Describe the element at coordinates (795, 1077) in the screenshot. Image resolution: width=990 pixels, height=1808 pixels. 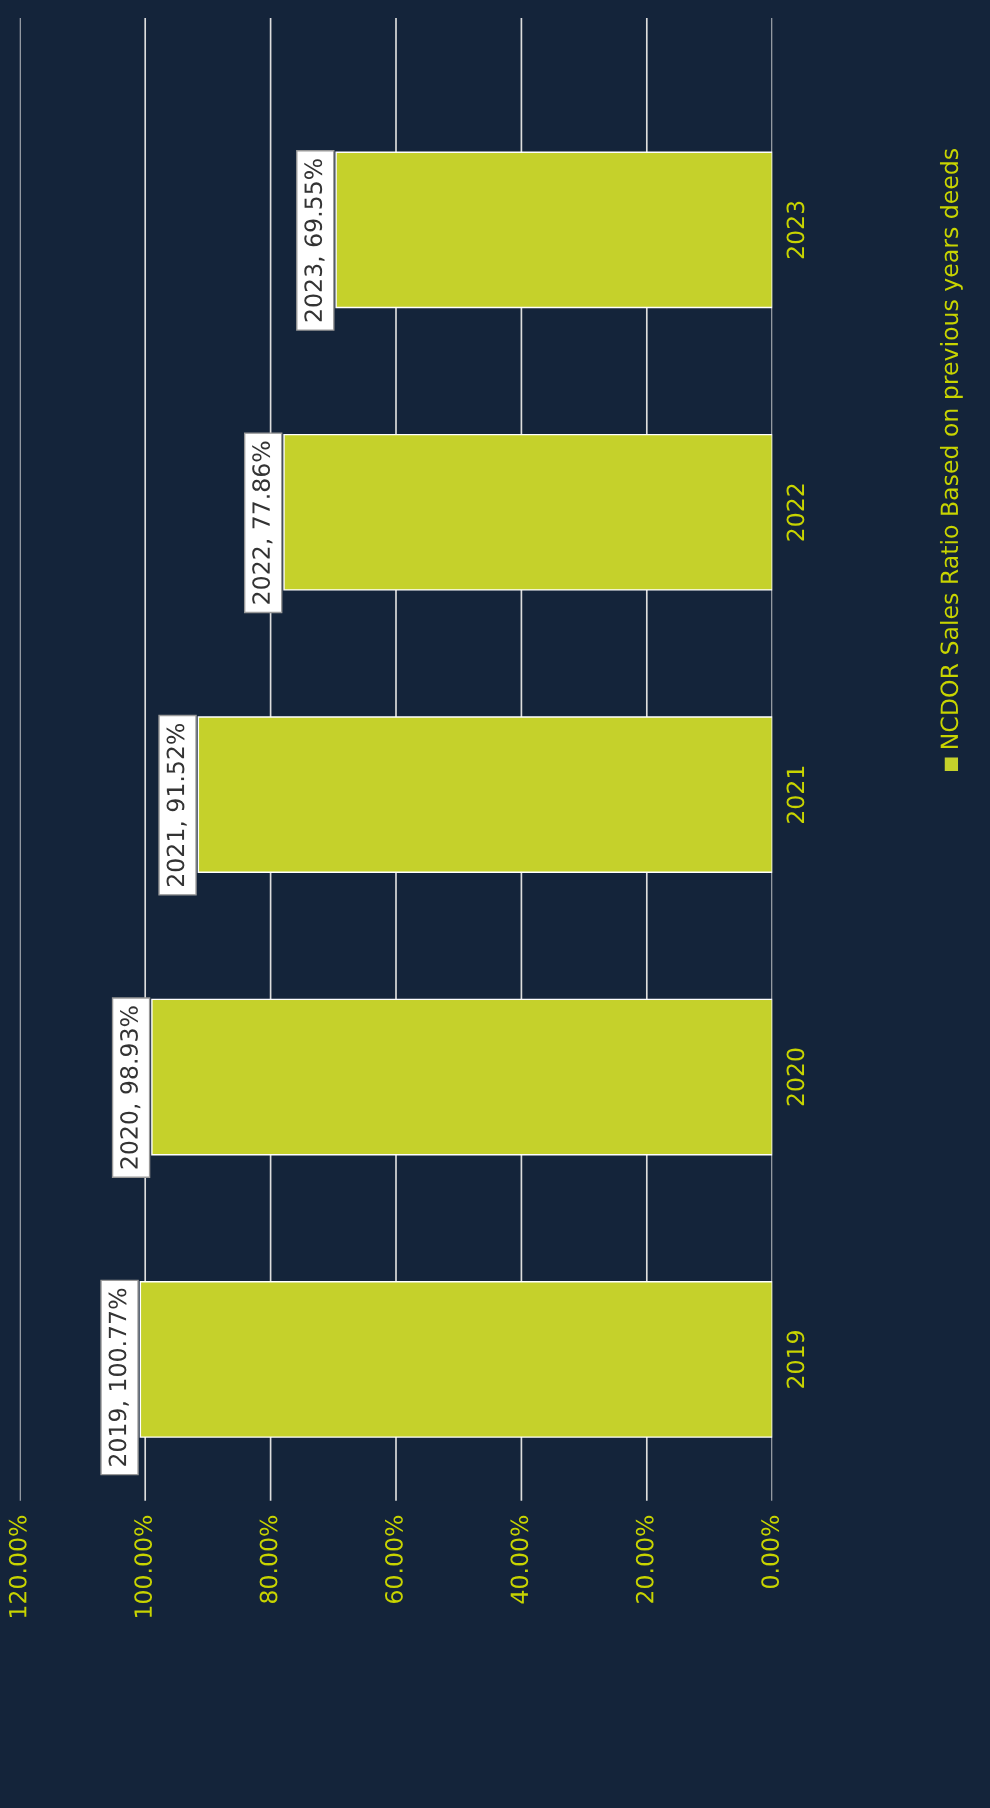
I see `y-tick-label: 2020` at that location.